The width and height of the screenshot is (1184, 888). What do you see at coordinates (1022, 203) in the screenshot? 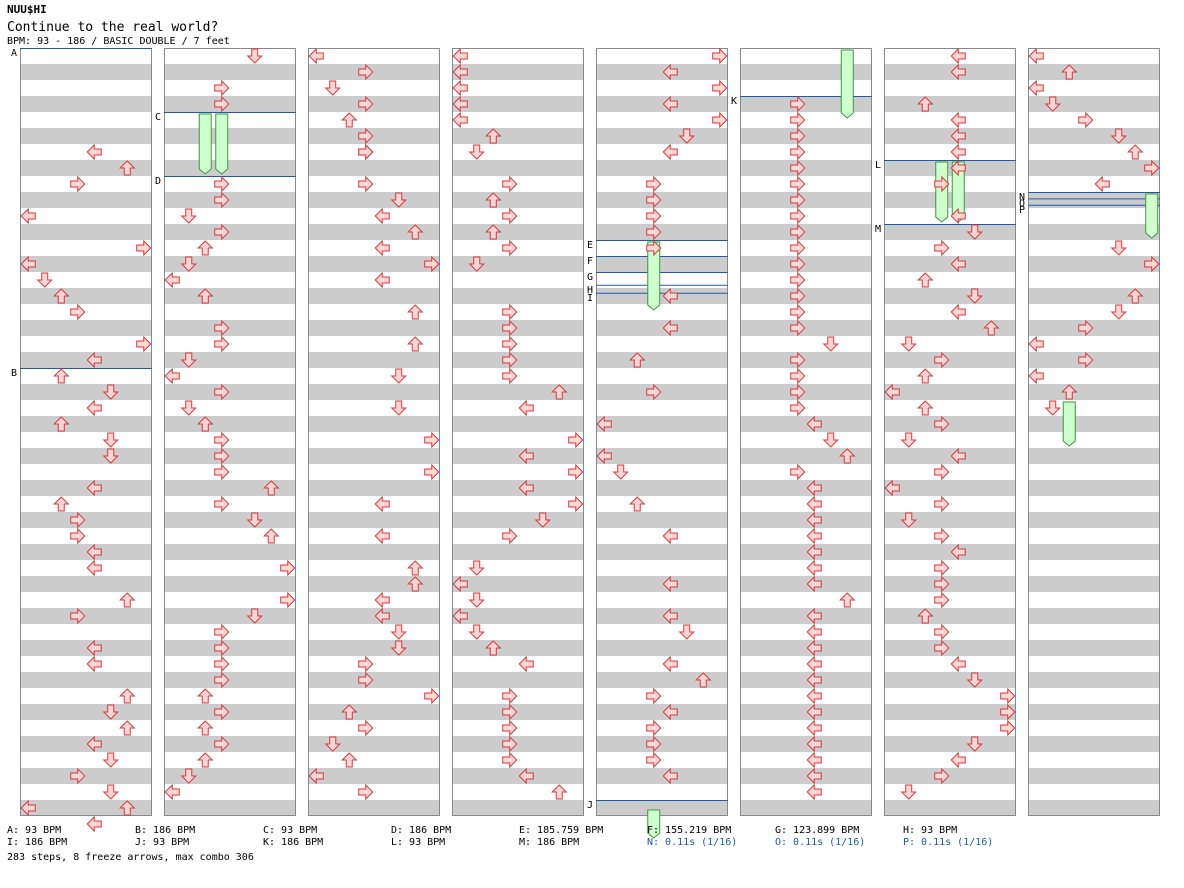
I see `bpm-marker-label: O` at bounding box center [1022, 203].